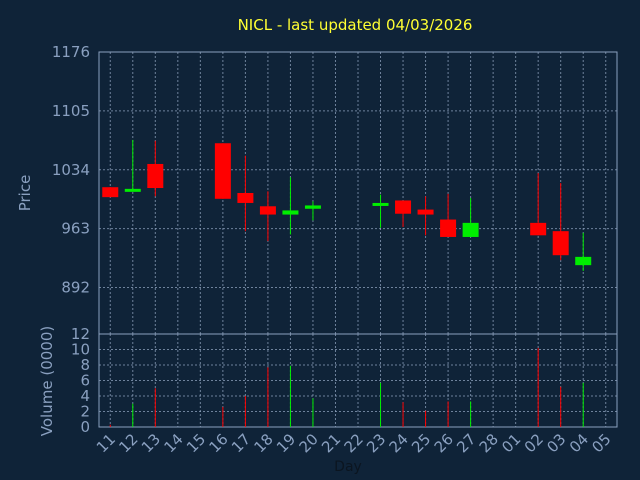  I want to click on price-y-tick-label: 1034, so click(71, 170).